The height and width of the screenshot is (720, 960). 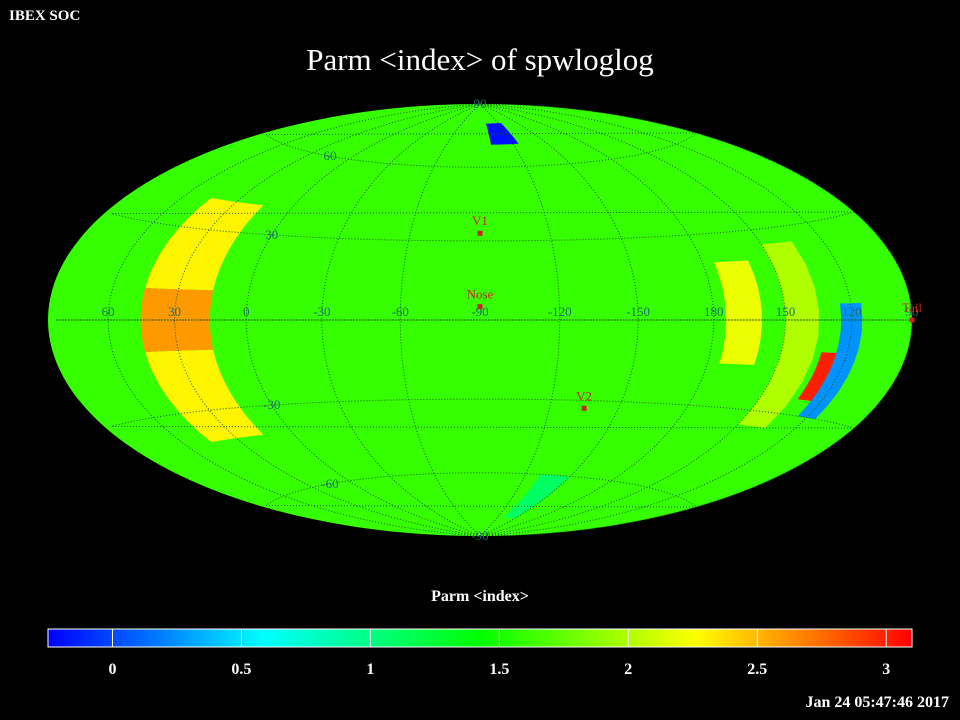 What do you see at coordinates (714, 311) in the screenshot?
I see `meridian-label: 180` at bounding box center [714, 311].